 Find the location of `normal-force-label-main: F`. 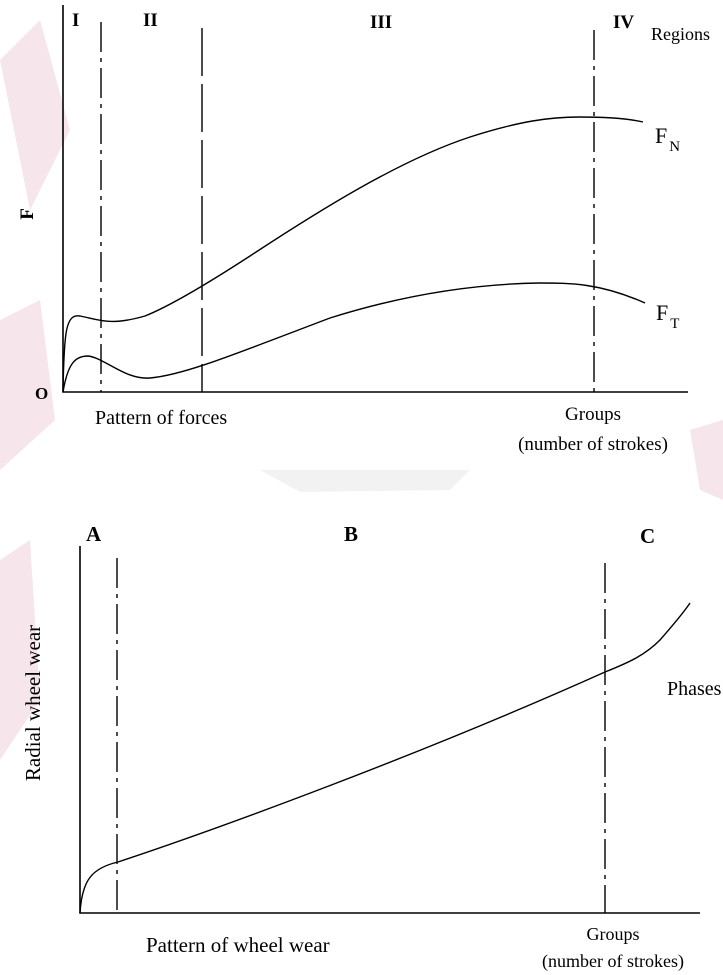

normal-force-label-main: F is located at coordinates (661, 135).